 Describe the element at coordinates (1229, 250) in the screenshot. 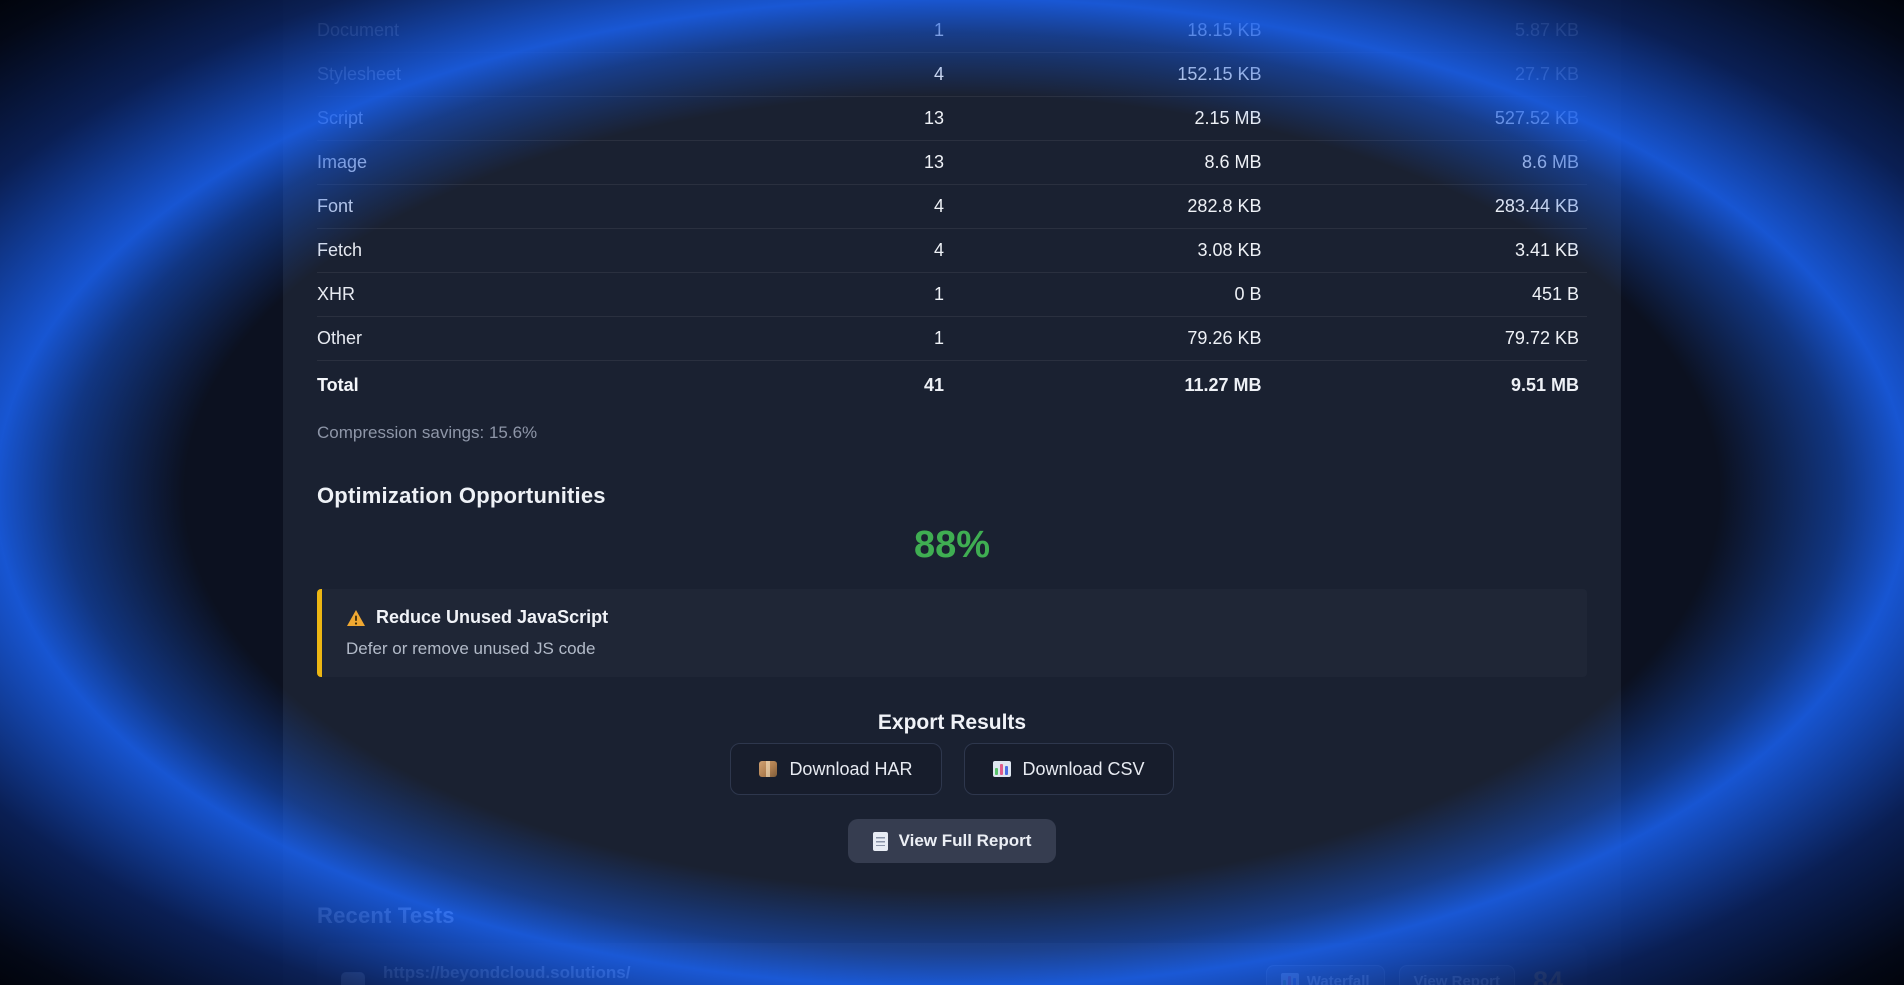

I see `resource-size: 3.08 KB` at that location.